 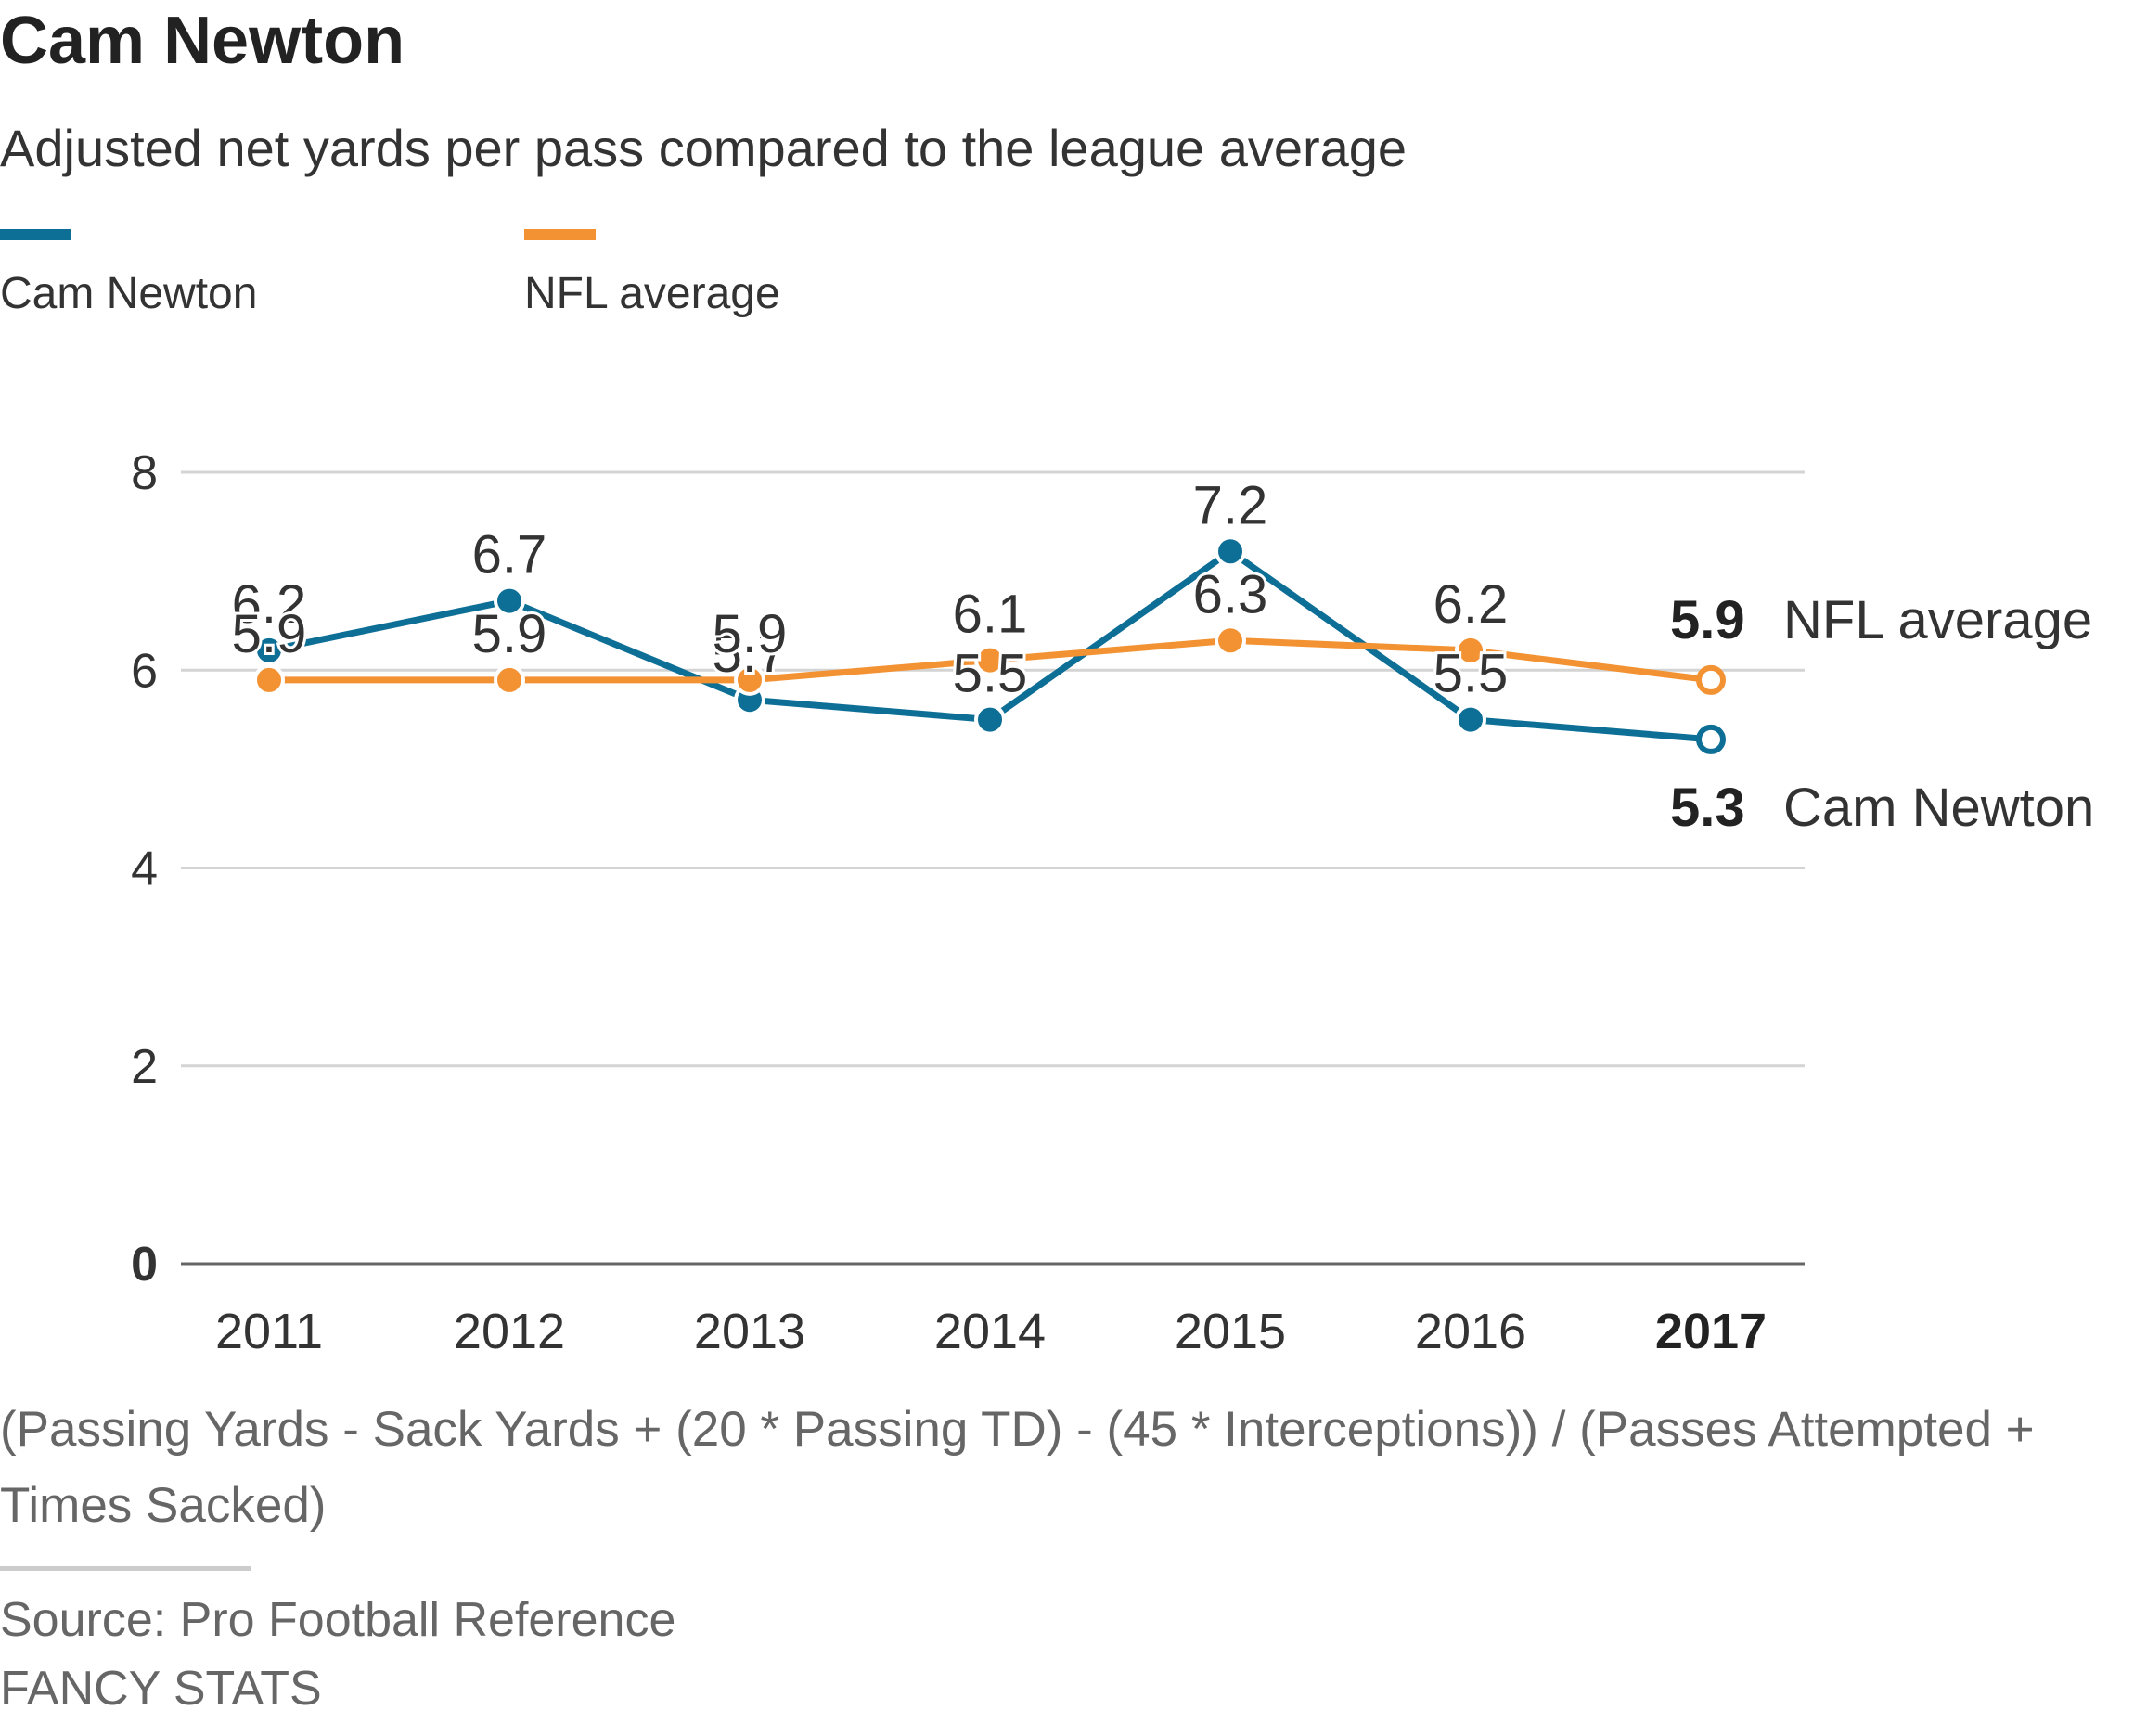 I want to click on data-label-cam-newton: 6.7, so click(x=509, y=555).